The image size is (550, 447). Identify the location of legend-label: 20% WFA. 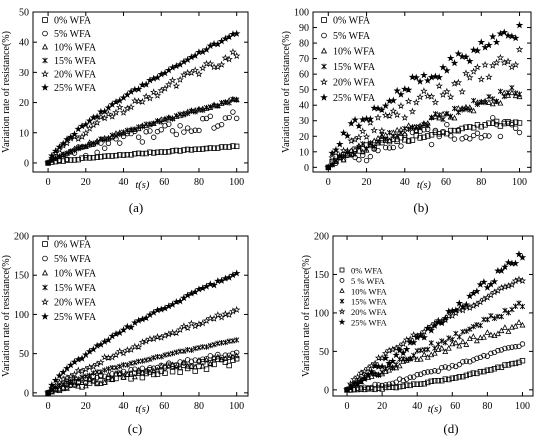
(354, 83).